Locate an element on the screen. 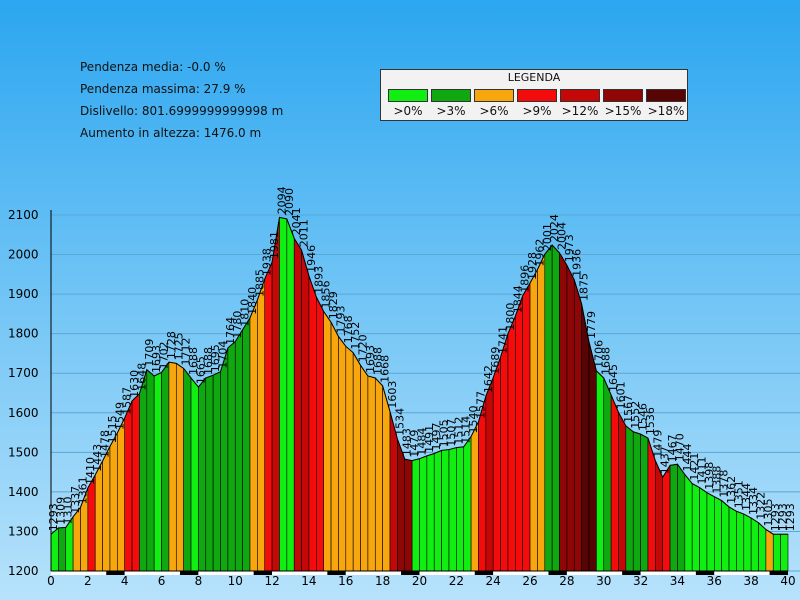  elevation-label: 1549 is located at coordinates (119, 416).